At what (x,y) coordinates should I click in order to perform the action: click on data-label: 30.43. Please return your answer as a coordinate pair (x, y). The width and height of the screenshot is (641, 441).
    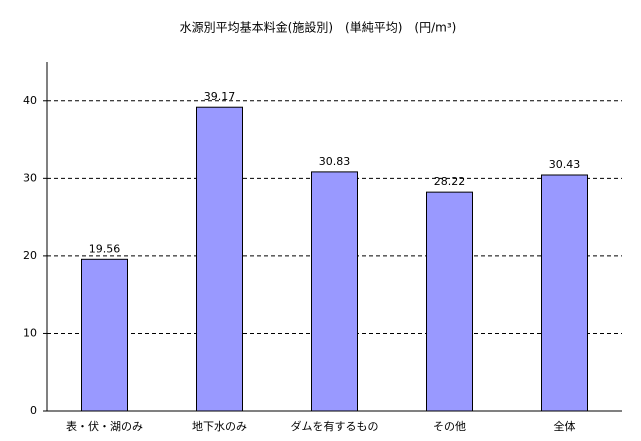
    Looking at the image, I should click on (565, 164).